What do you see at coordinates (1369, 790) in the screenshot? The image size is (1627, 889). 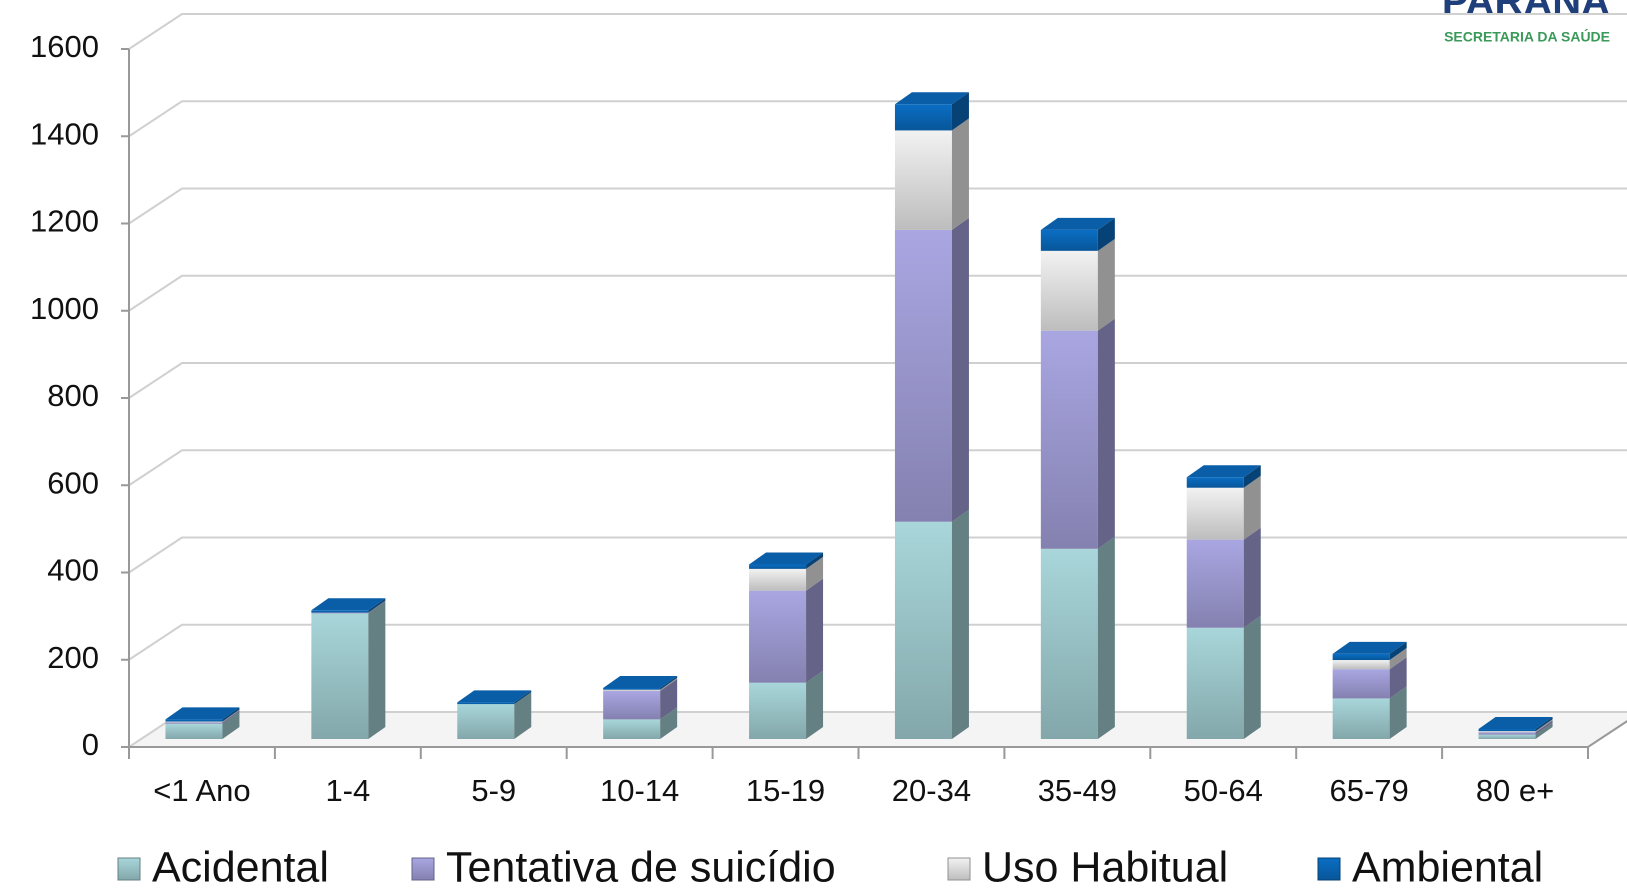 I see `x-tick-label: 65-79` at bounding box center [1369, 790].